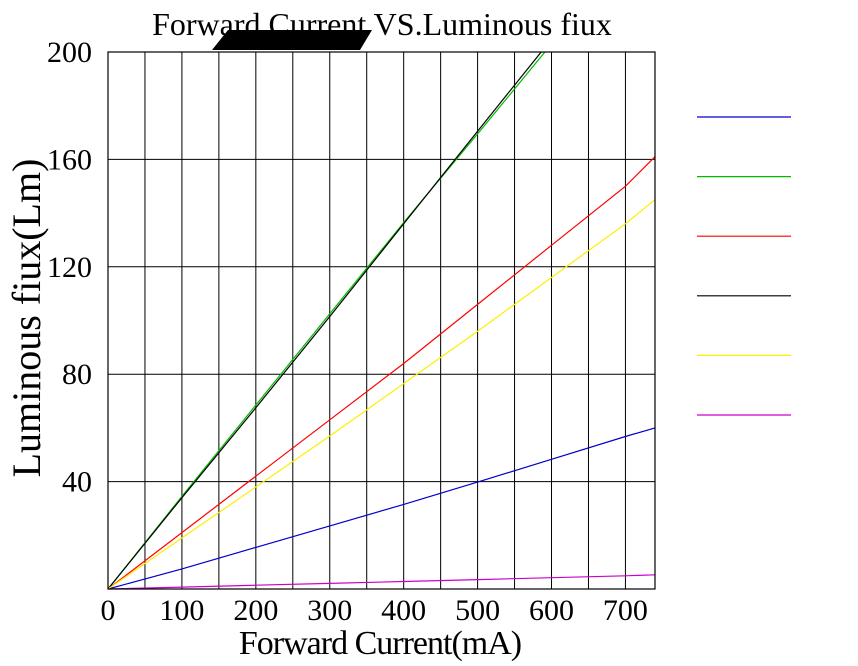 This screenshot has height=666, width=858. Describe the element at coordinates (744, 266) in the screenshot. I see `chart-legend` at that location.